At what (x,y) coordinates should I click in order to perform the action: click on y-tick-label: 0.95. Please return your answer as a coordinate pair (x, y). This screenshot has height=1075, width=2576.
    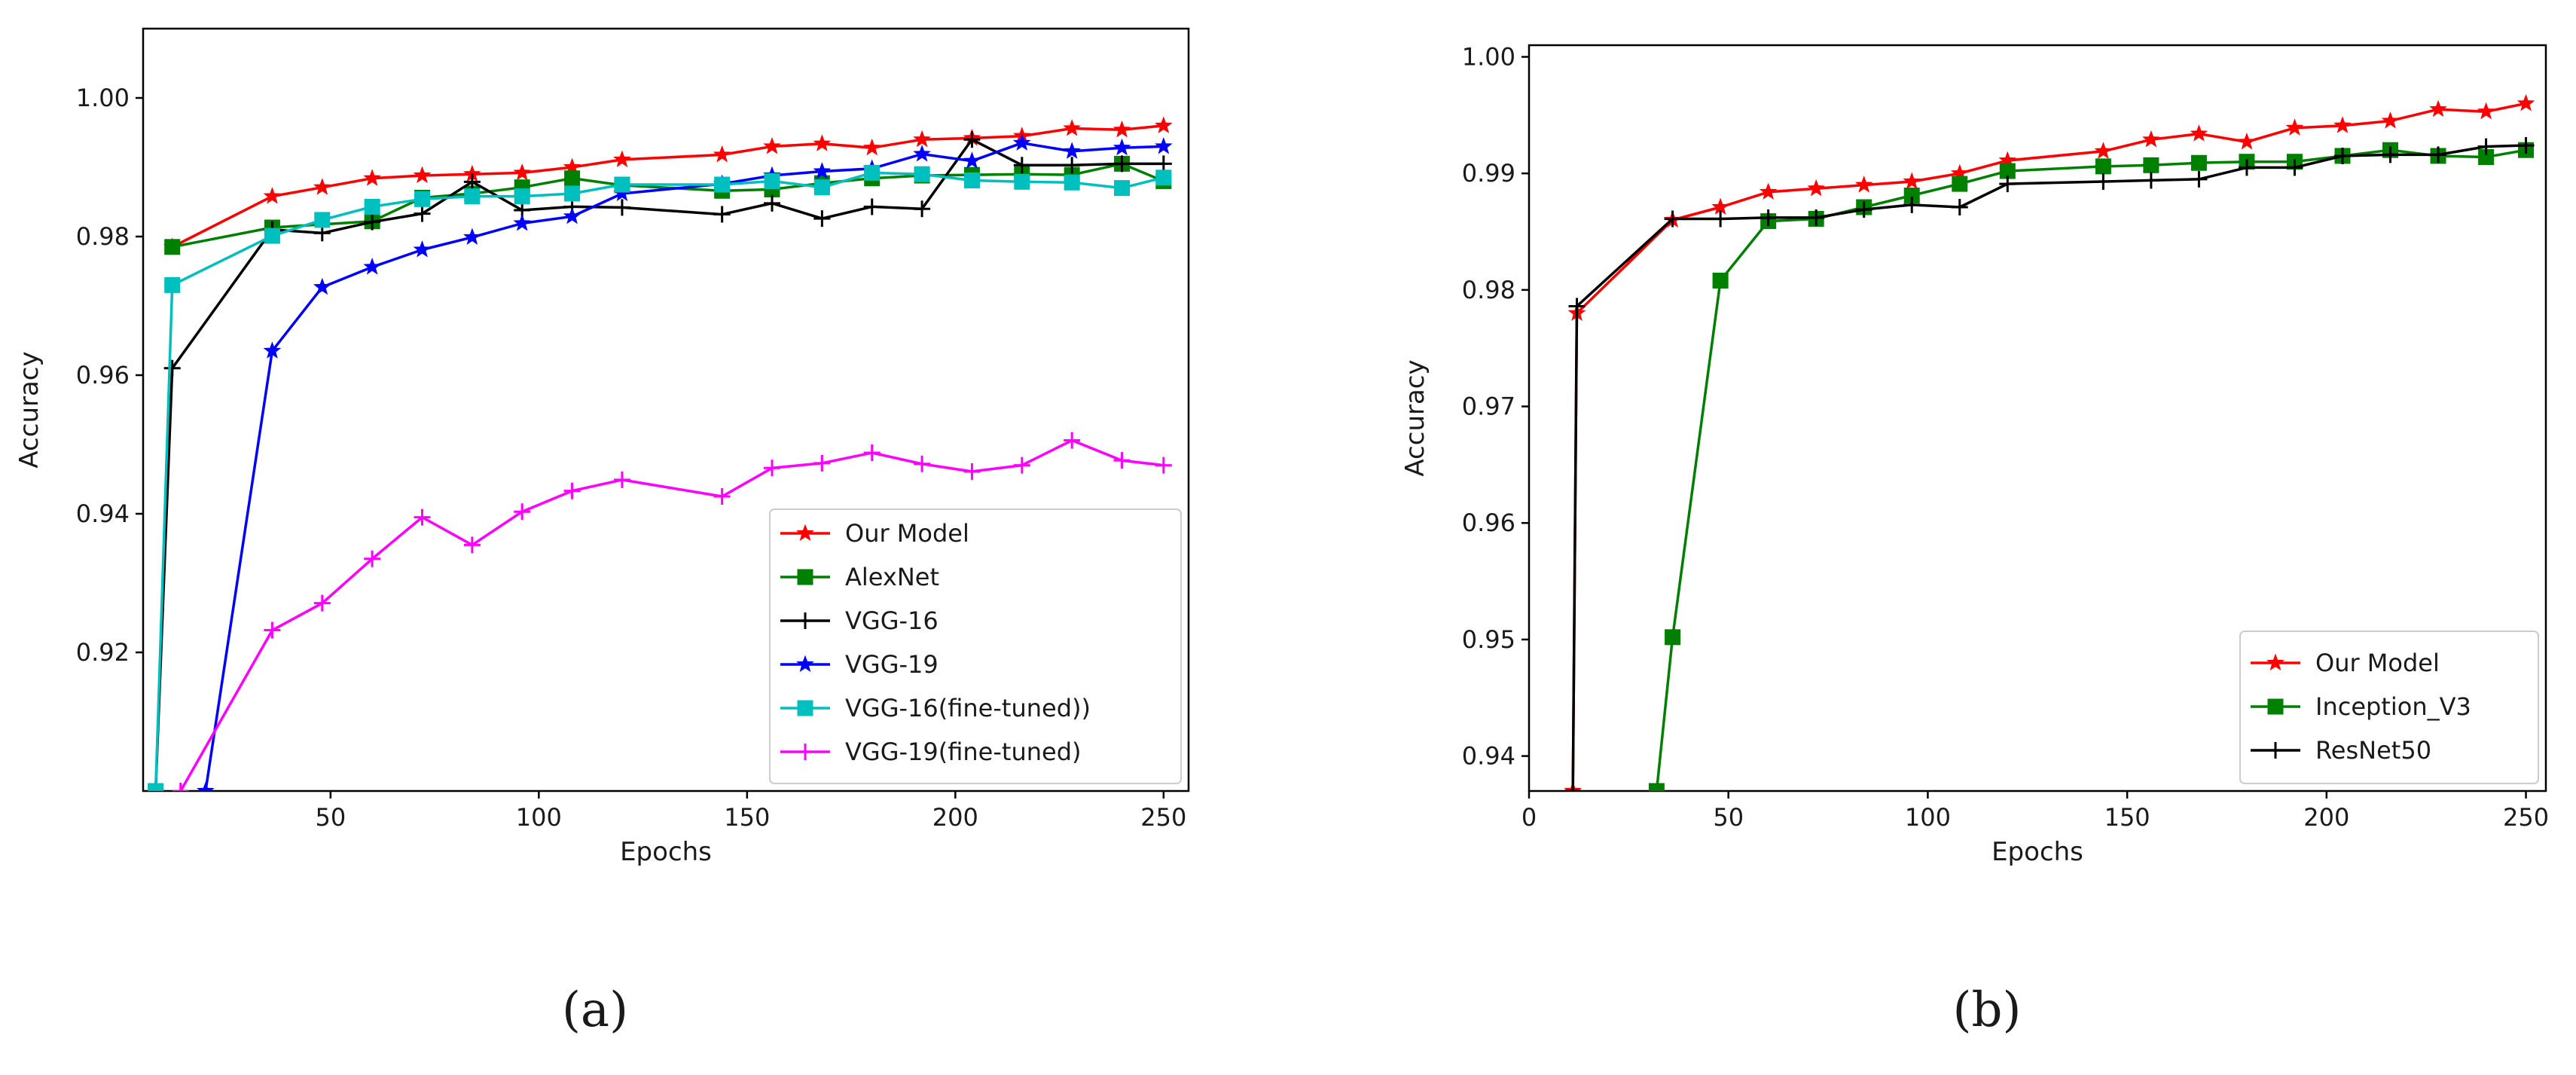
    Looking at the image, I should click on (1489, 639).